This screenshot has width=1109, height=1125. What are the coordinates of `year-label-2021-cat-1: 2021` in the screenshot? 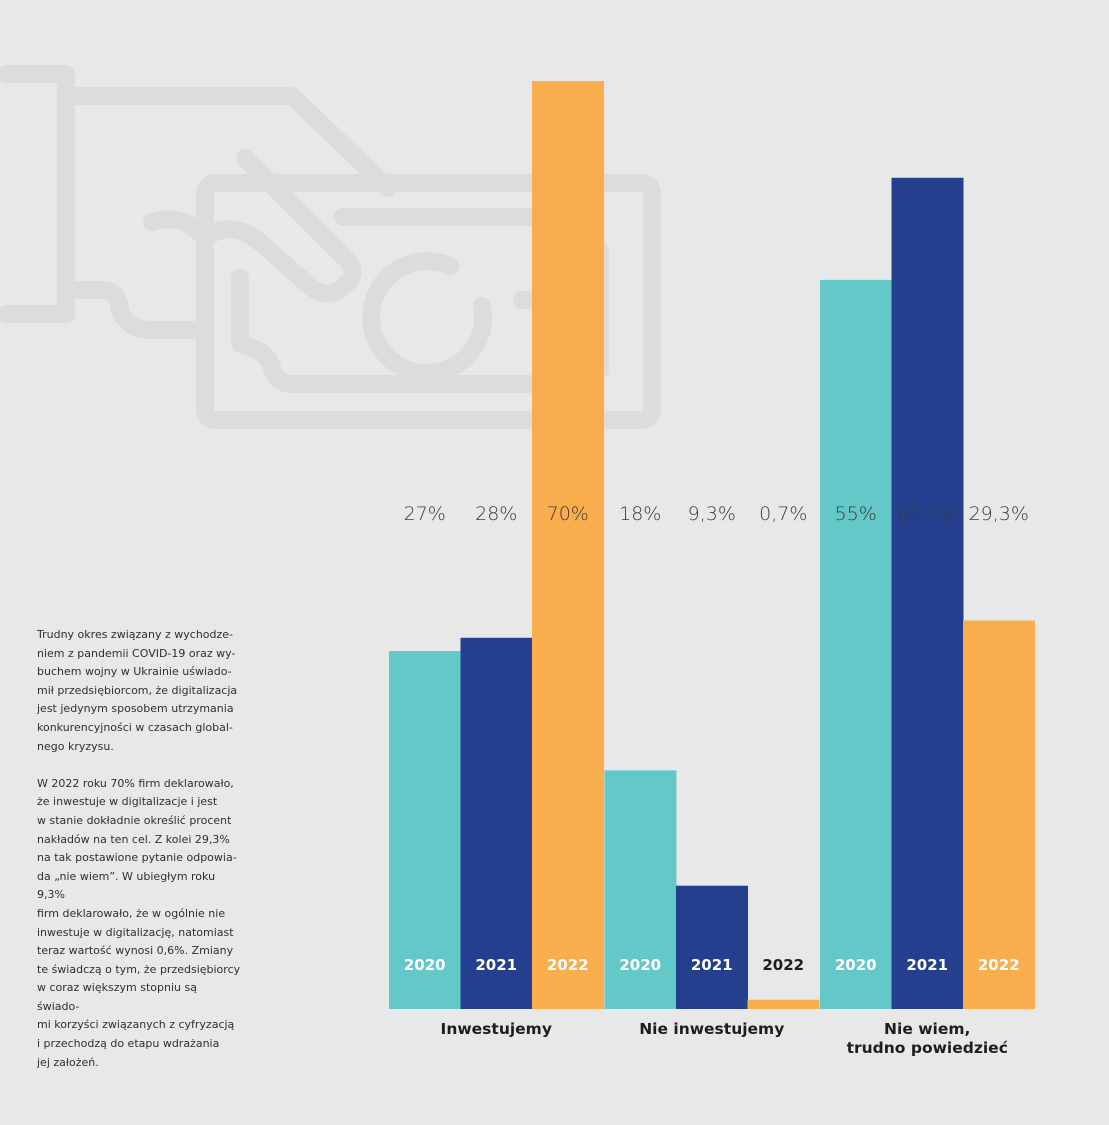 It's located at (712, 965).